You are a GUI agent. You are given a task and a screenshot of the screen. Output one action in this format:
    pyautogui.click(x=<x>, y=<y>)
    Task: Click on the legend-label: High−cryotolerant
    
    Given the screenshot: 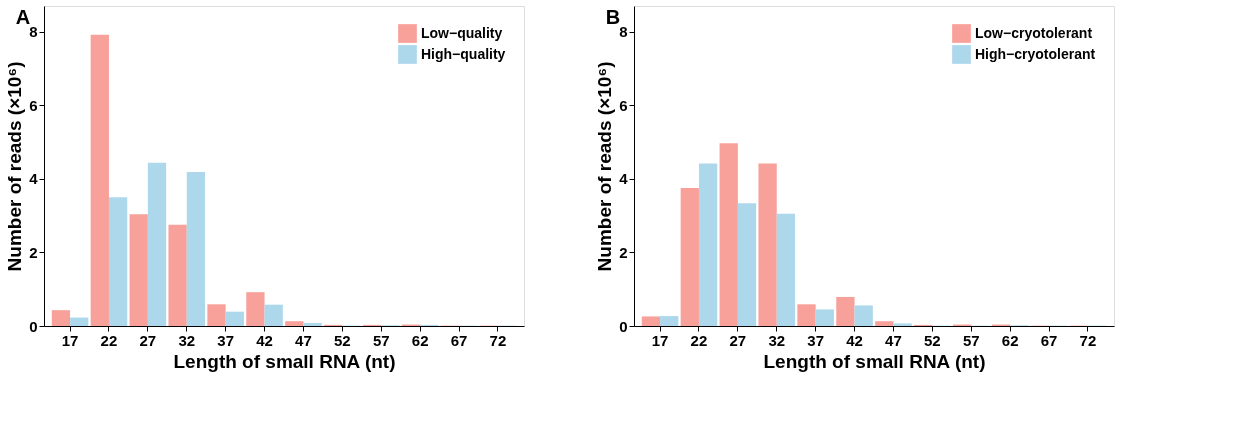 What is the action you would take?
    pyautogui.click(x=1035, y=53)
    